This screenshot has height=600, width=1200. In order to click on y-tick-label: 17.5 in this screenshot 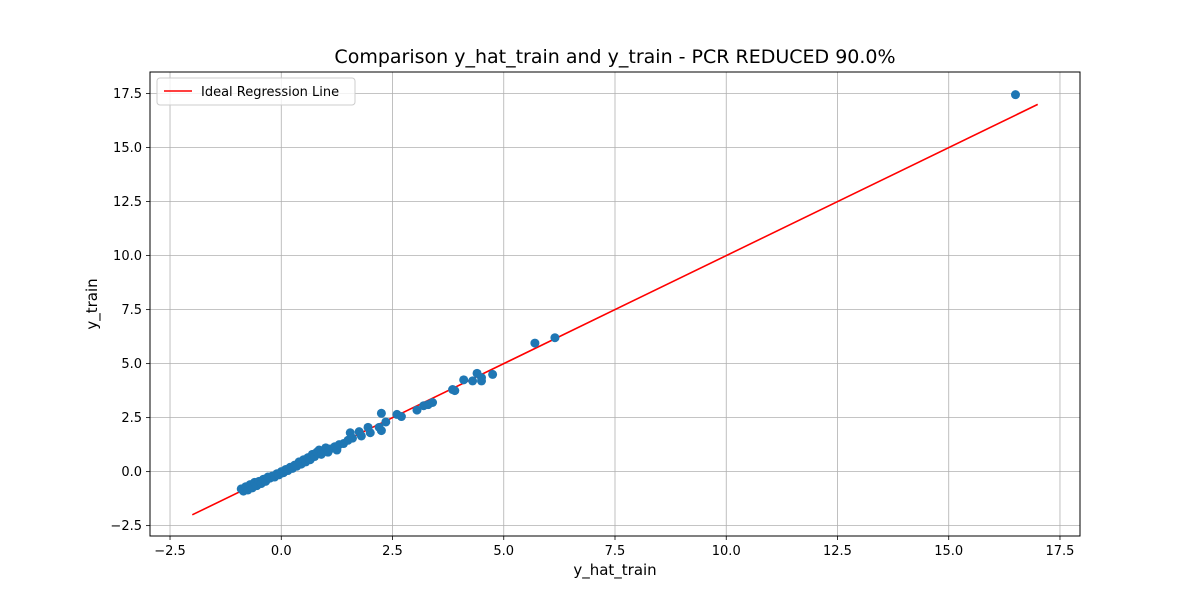, I will do `click(127, 94)`.